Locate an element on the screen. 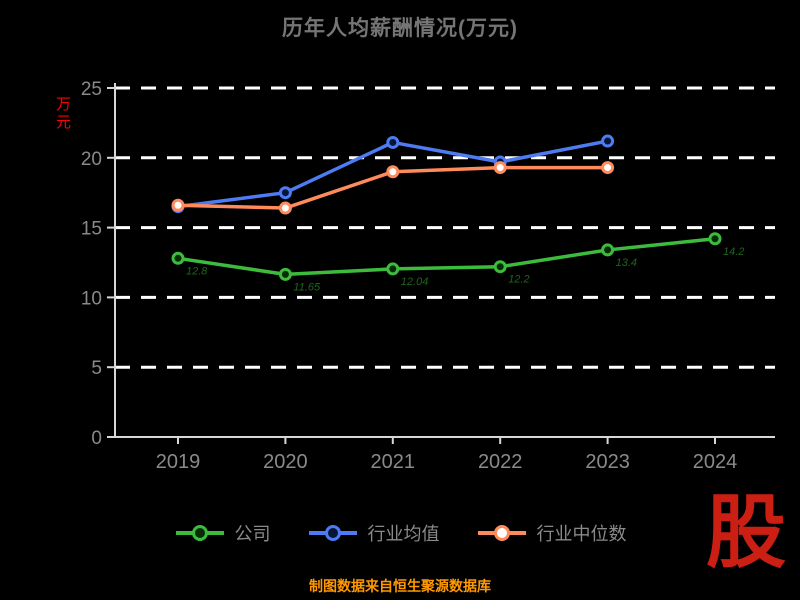 The height and width of the screenshot is (600, 800). x-tick-label: 2021 is located at coordinates (393, 462).